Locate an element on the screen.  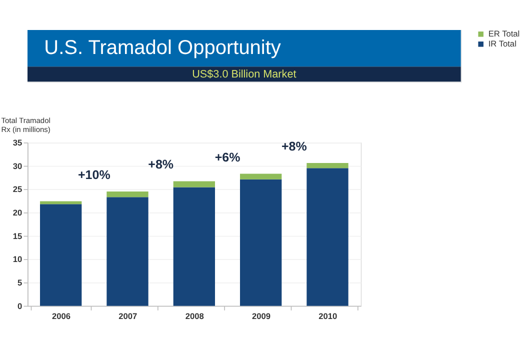
y-tick-label: 5 is located at coordinates (19, 282).